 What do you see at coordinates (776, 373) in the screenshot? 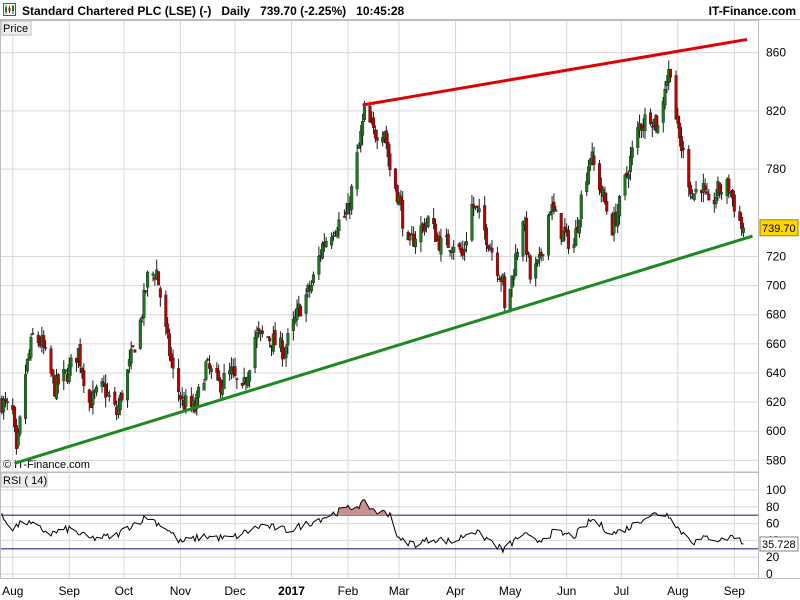
I see `y-tick-label: 640` at bounding box center [776, 373].